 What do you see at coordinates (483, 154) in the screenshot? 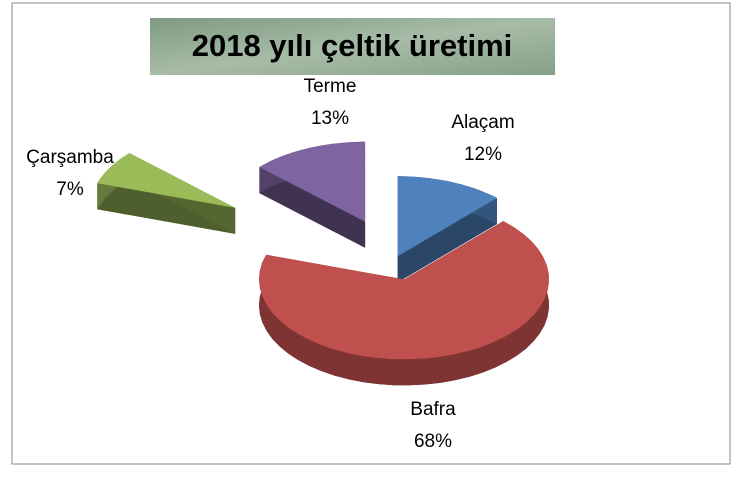
I see `slice-value-label: 12%` at bounding box center [483, 154].